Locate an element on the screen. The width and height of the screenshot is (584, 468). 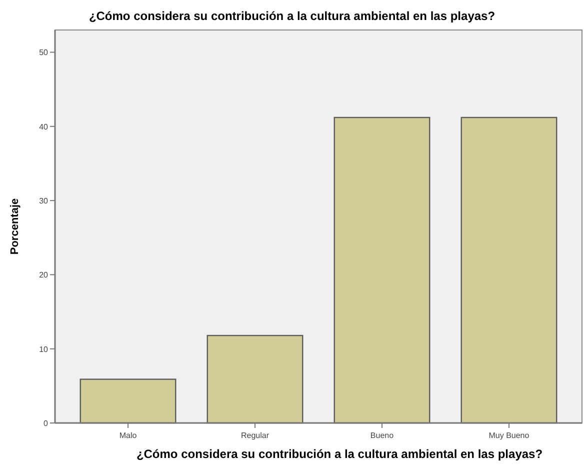
y-tick-label: 20 is located at coordinates (44, 275).